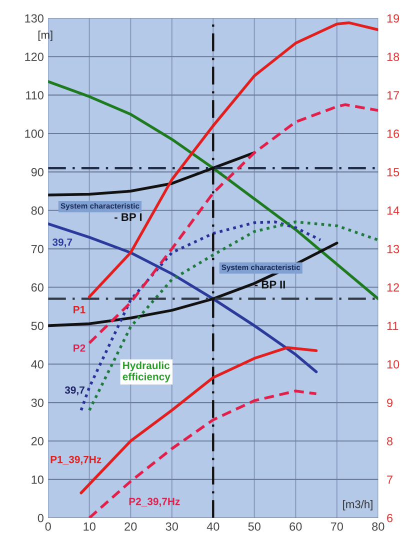  I want to click on y-tick-label: 100, so click(34, 134).